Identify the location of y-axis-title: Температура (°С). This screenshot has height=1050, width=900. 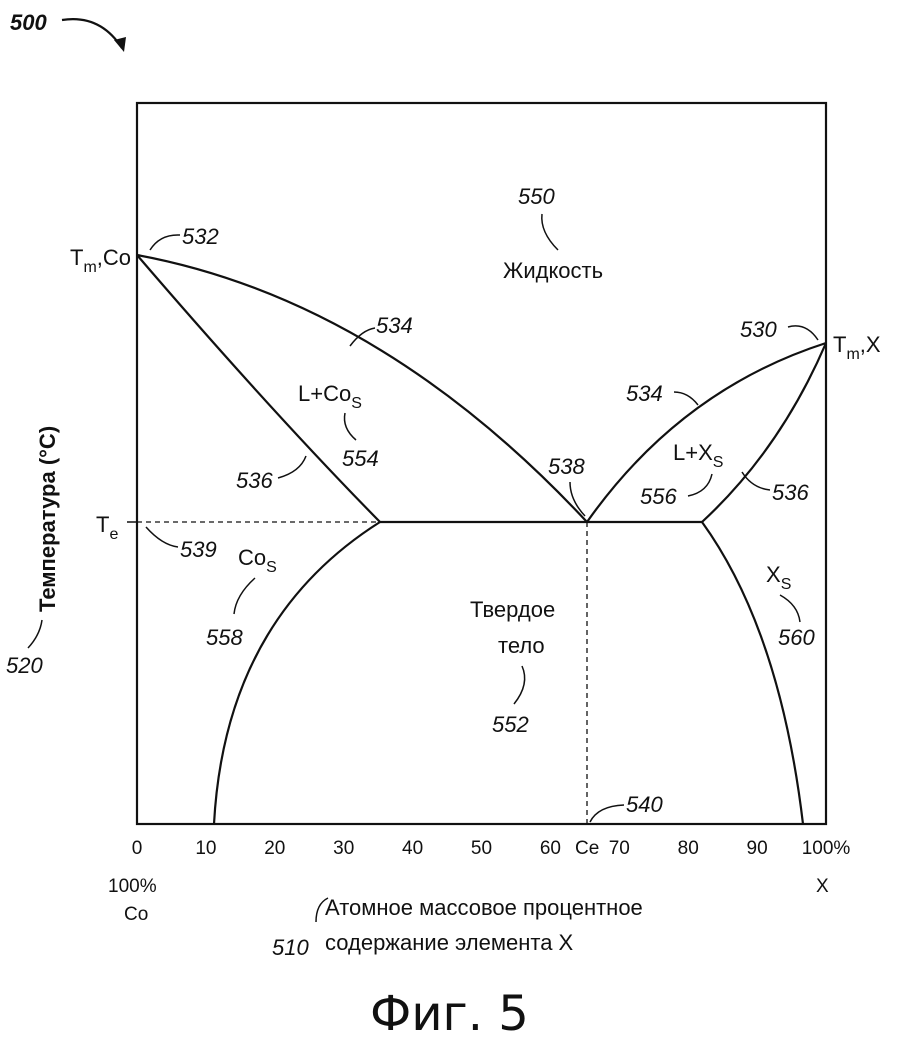
(47, 519).